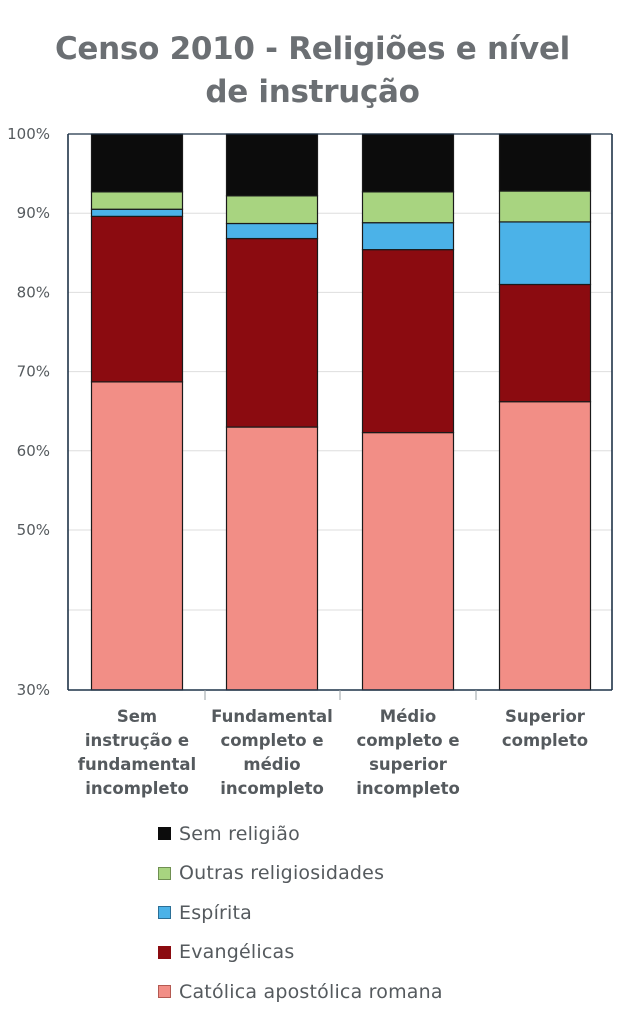 This screenshot has height=1024, width=625. I want to click on y-tick-label: 50%, so click(33, 530).